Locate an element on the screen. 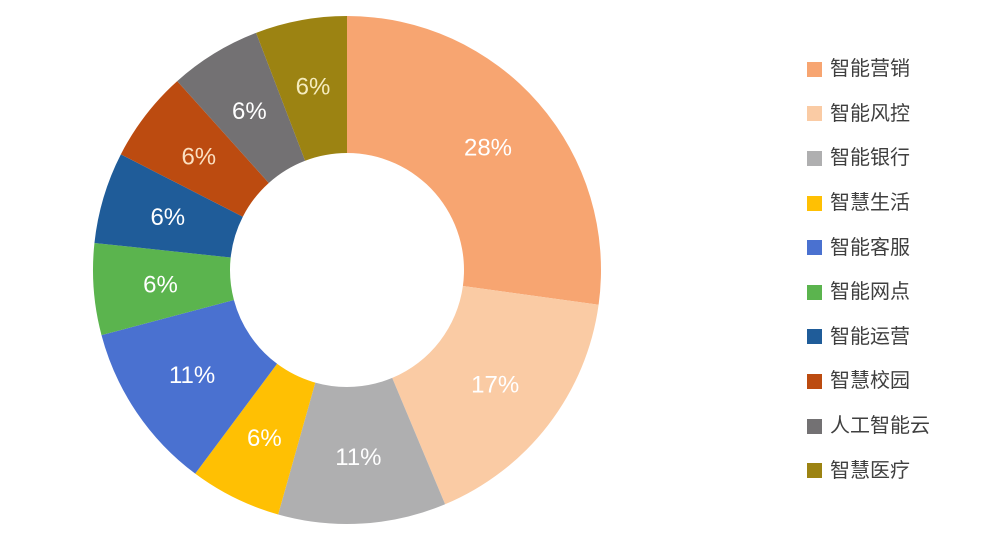 The image size is (996, 541). slice-value-label-6: 6% is located at coordinates (167, 217).